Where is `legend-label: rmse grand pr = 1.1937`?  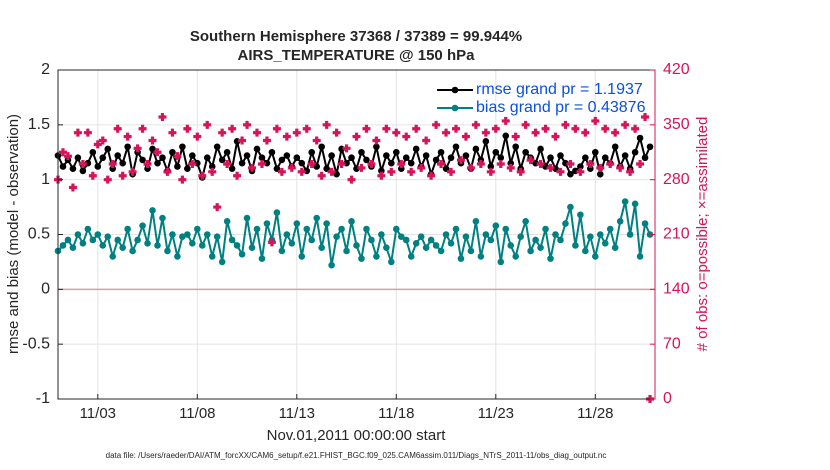
legend-label: rmse grand pr = 1.1937 is located at coordinates (559, 89).